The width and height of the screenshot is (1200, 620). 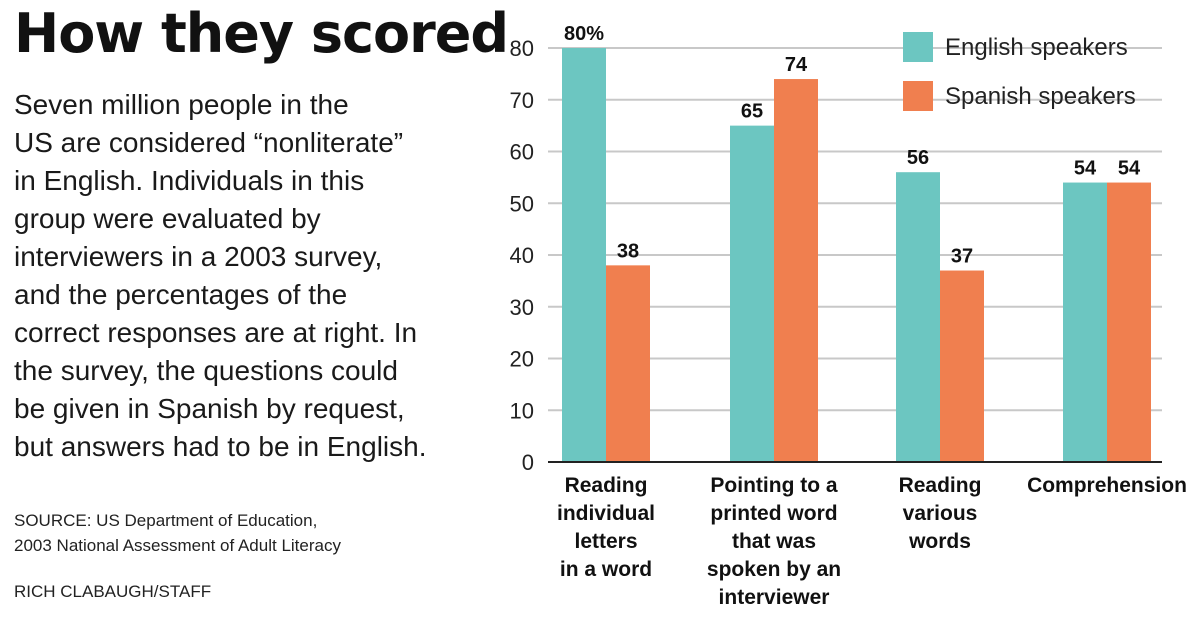 I want to click on category-label: in a word, so click(x=606, y=569).